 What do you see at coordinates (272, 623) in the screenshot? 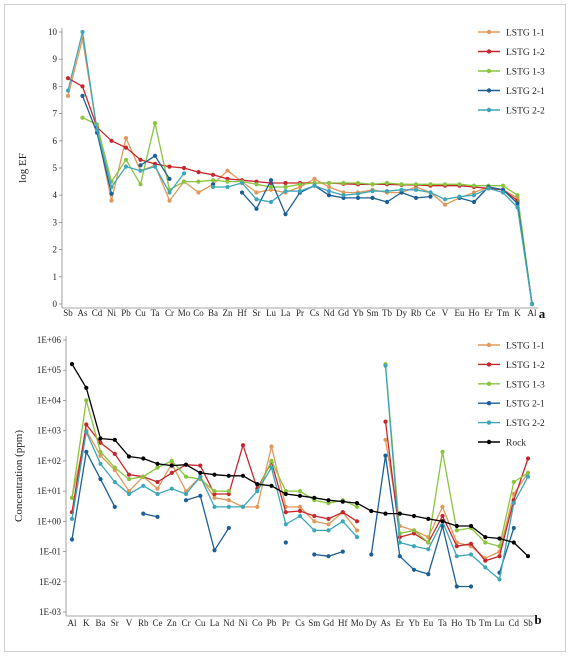
I see `x-tick-label-pb: Pb` at bounding box center [272, 623].